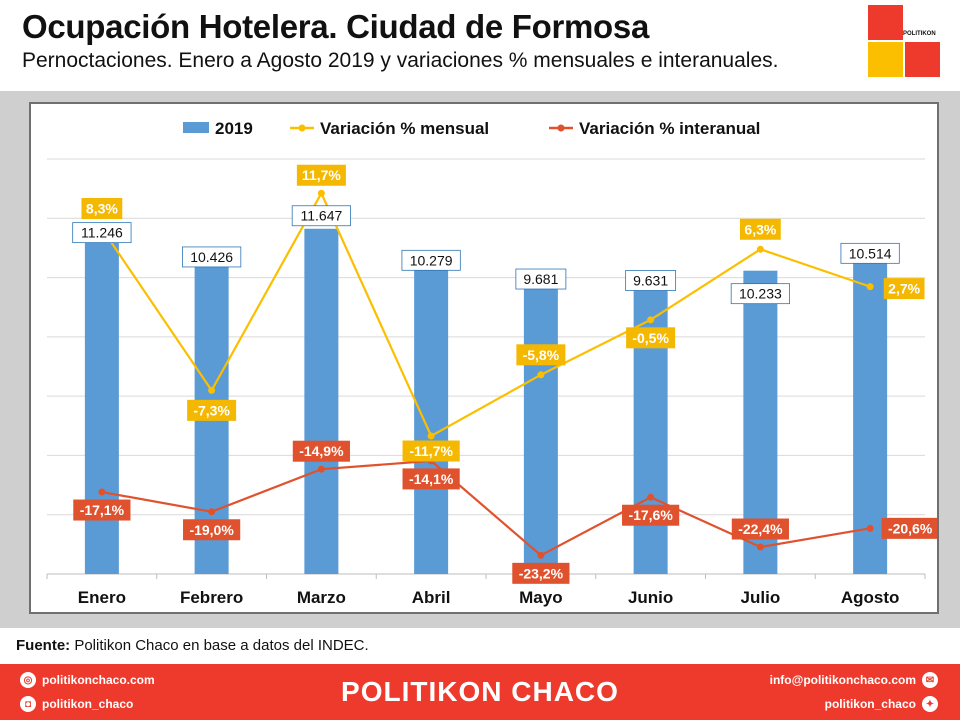 This screenshot has height=720, width=960. I want to click on x-category-label: Mayo, so click(540, 597).